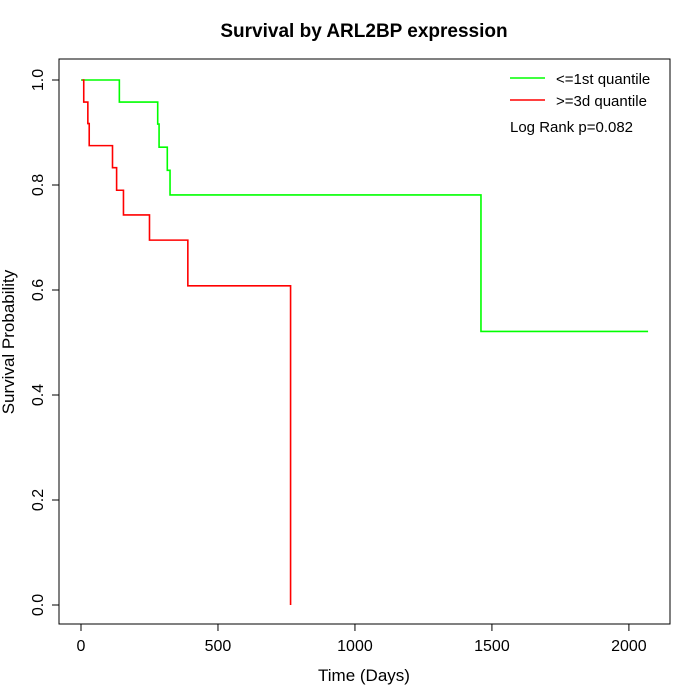 Image resolution: width=700 pixels, height=700 pixels. Describe the element at coordinates (38, 605) in the screenshot. I see `y-tick-label: 0.0` at that location.